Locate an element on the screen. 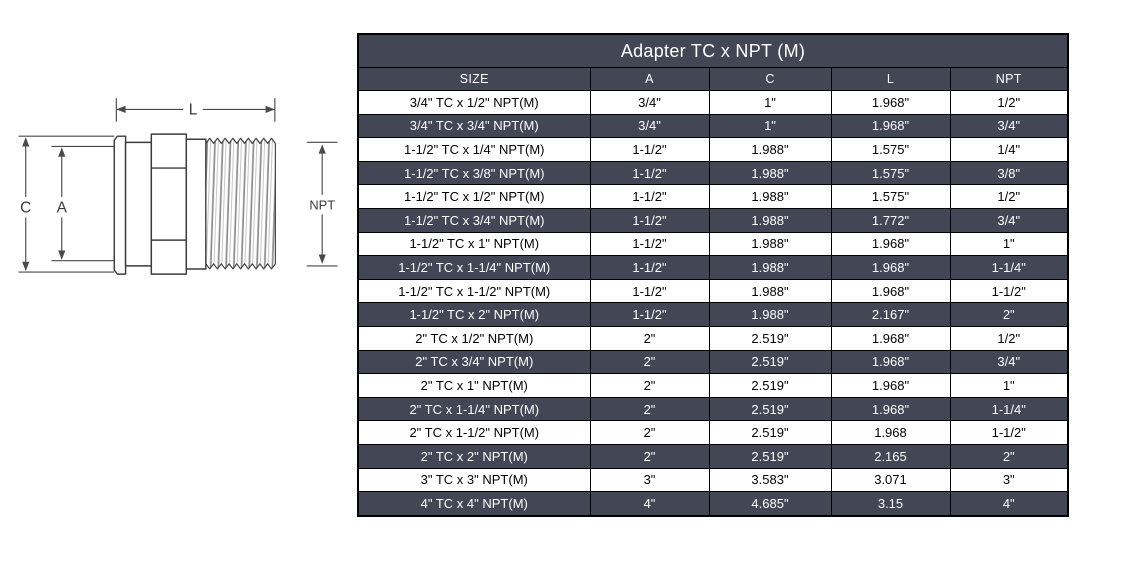 The height and width of the screenshot is (570, 1127). cell-size: 1-1/2" TC x 1-1/4" NPT(M) is located at coordinates (474, 267).